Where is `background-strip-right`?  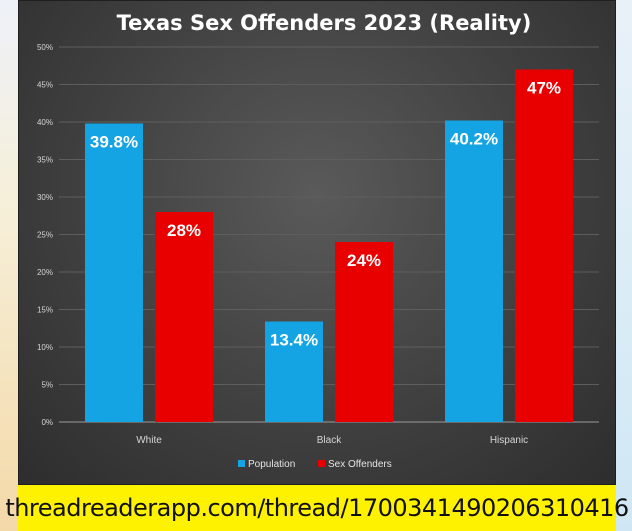
background-strip-right is located at coordinates (624, 265).